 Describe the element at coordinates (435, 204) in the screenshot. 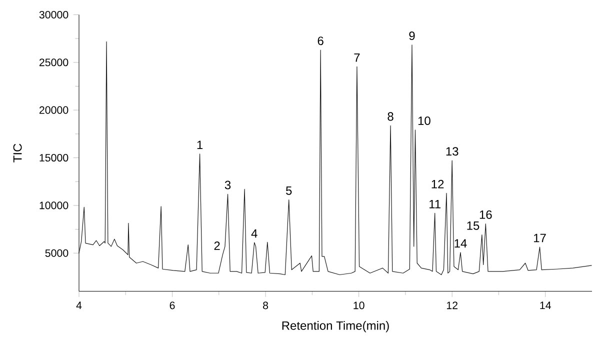

I see `annotation: 11` at that location.